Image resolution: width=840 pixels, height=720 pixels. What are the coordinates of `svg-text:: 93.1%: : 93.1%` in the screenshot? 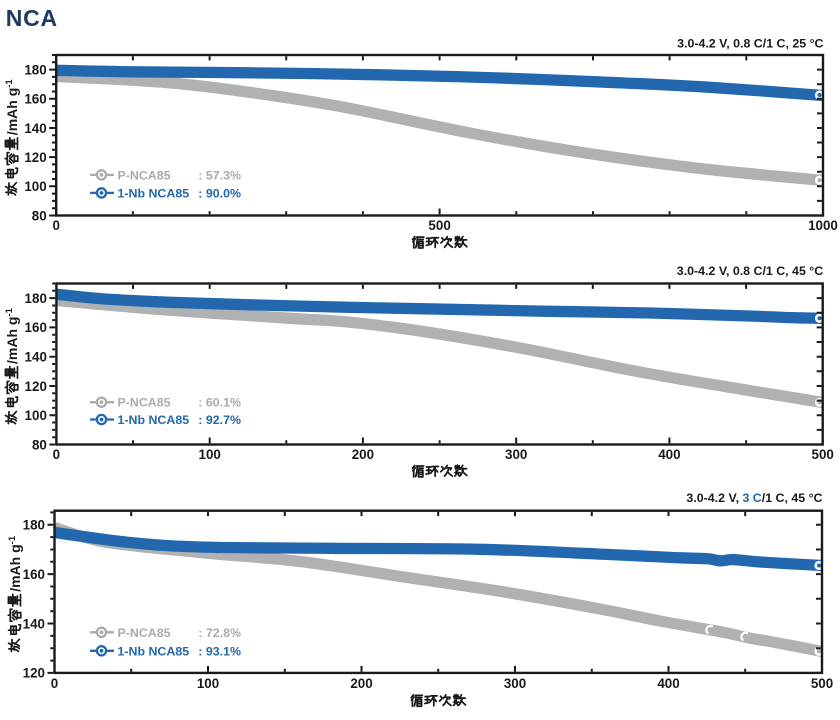 It's located at (219, 651).